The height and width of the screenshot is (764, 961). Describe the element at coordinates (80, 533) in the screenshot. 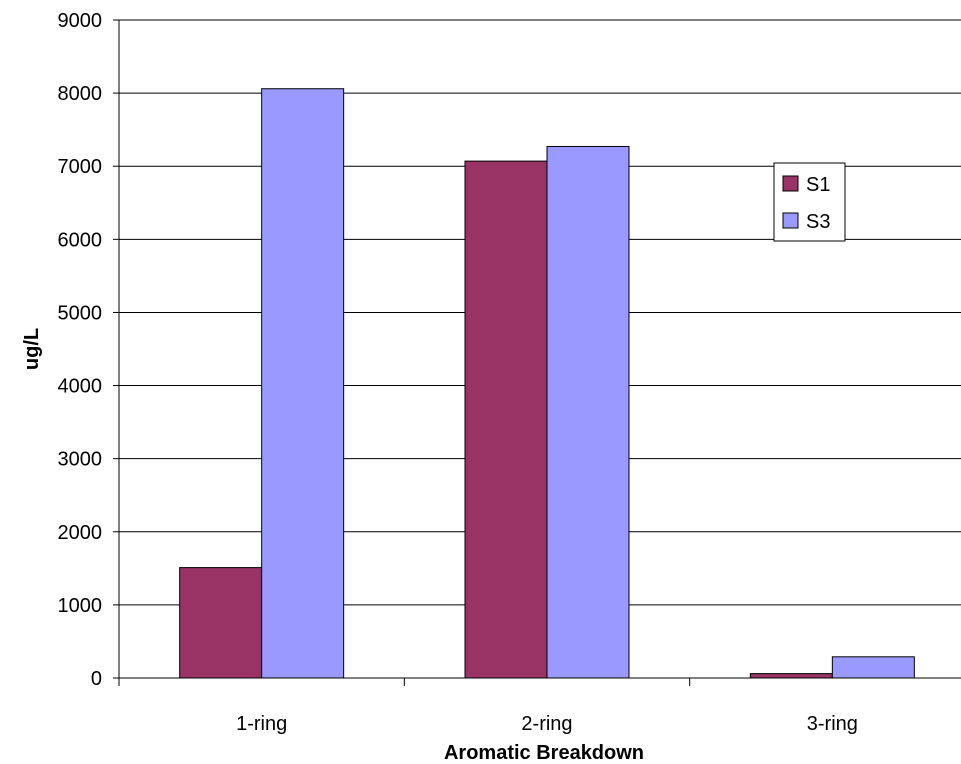

I see `y-tick-label: 2000` at that location.